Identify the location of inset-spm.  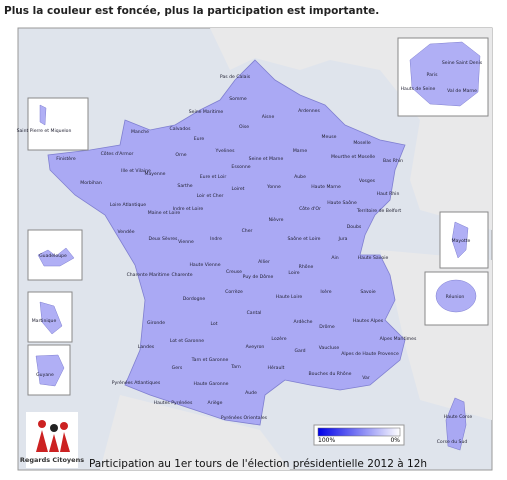
(58, 124).